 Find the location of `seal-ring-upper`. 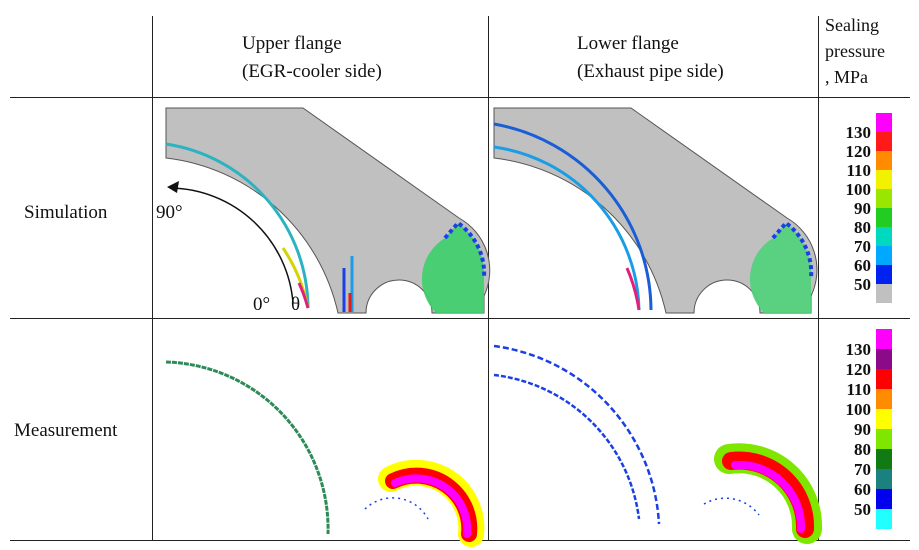

seal-ring-upper is located at coordinates (237, 225).